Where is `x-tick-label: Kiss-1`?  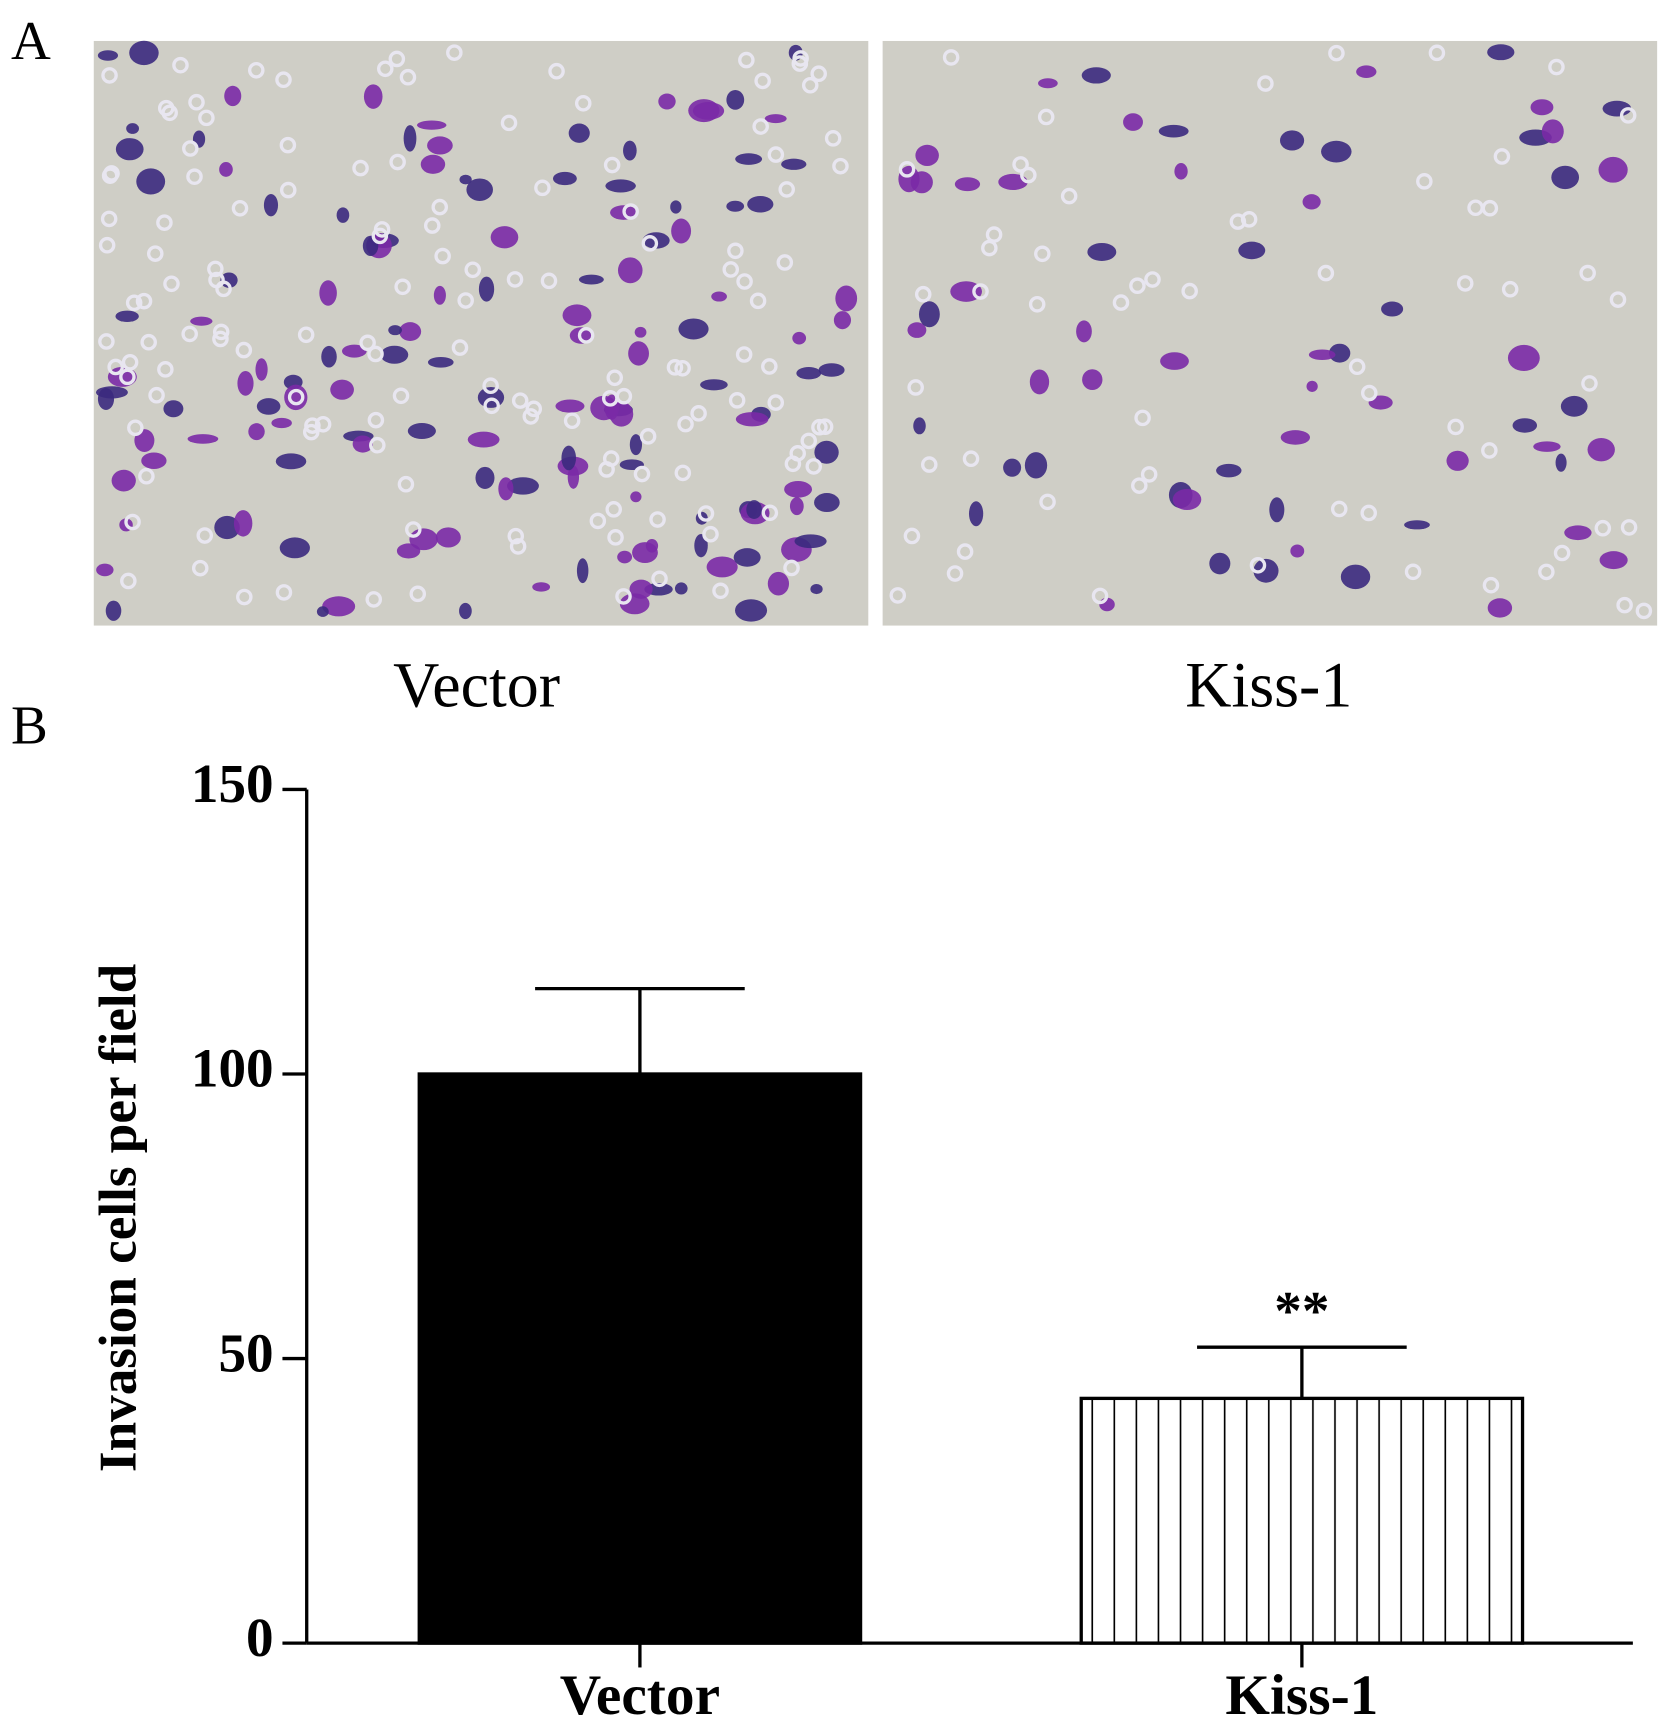
x-tick-label: Kiss-1 is located at coordinates (1301, 1695).